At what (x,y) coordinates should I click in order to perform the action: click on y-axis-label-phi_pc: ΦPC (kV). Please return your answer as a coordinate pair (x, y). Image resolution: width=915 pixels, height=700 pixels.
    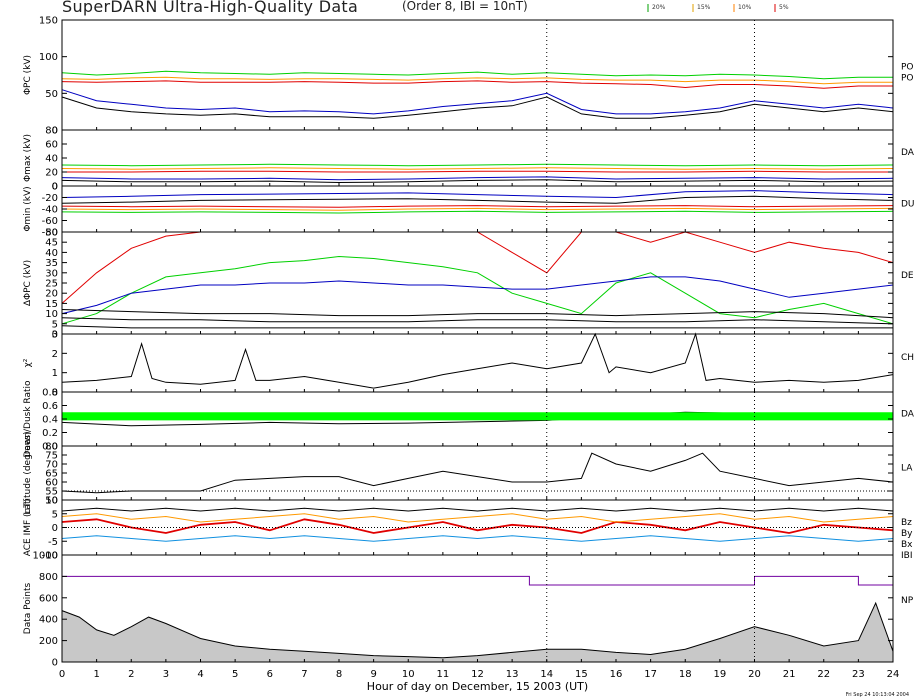
    Looking at the image, I should click on (28, 75).